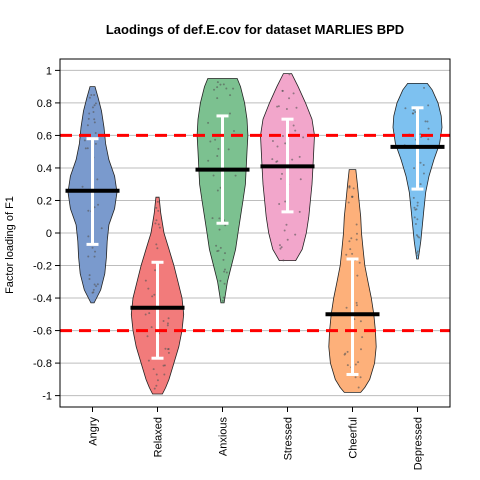  What do you see at coordinates (42, 332) in the screenshot?
I see `y-tick-label: -0.6` at bounding box center [42, 332].